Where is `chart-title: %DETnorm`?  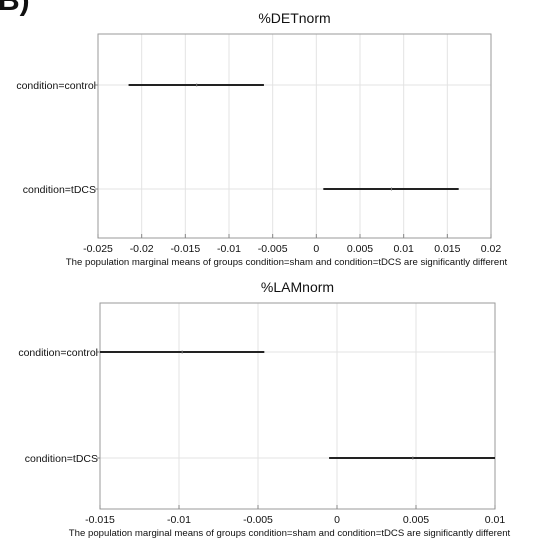 chart-title: %DETnorm is located at coordinates (294, 18).